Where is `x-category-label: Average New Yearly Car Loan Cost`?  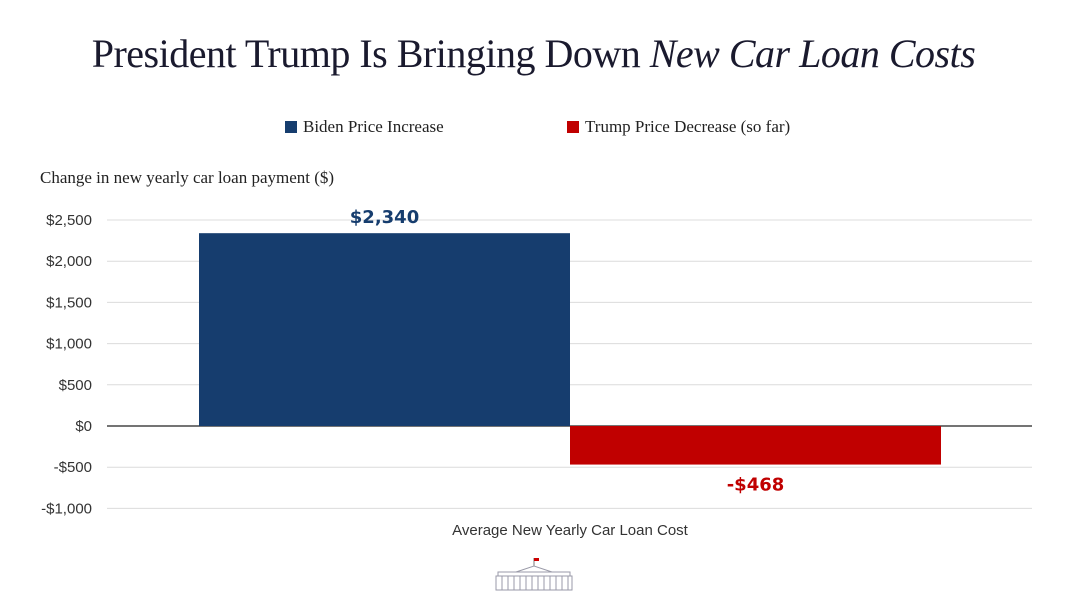
x-category-label: Average New Yearly Car Loan Cost is located at coordinates (570, 530).